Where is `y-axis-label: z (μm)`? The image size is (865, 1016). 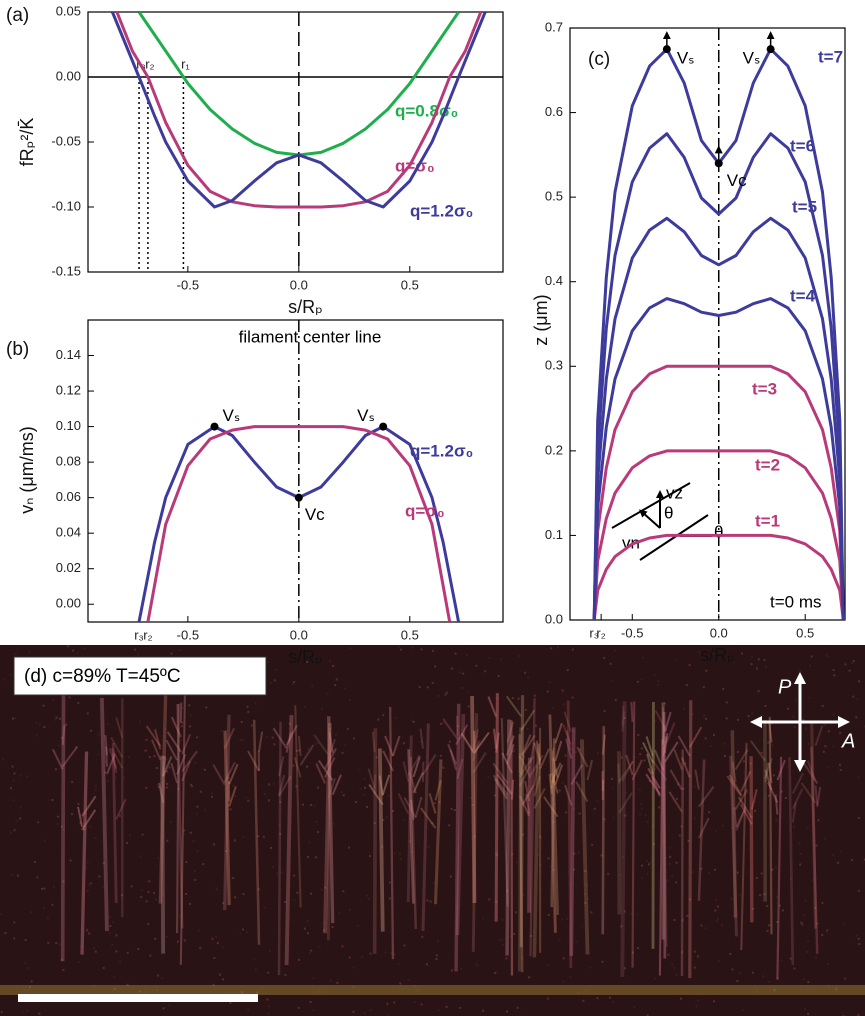
y-axis-label: z (μm) is located at coordinates (541, 319).